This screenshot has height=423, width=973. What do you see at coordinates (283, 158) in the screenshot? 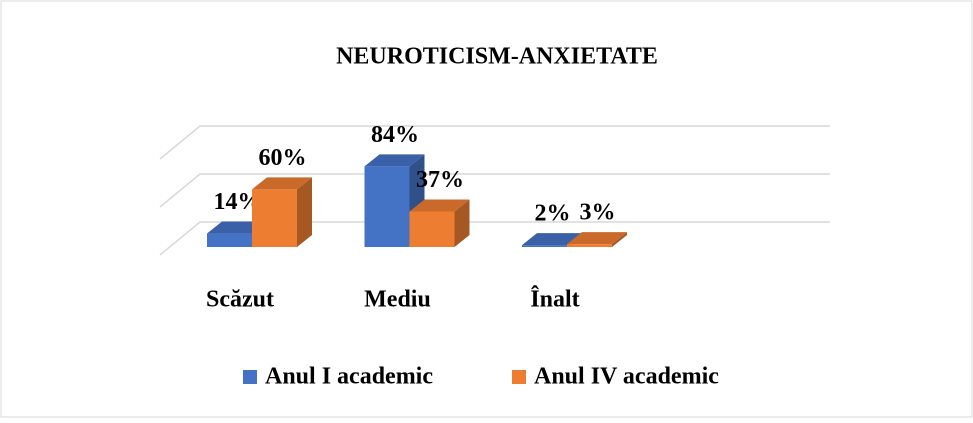
I see `data-label: 60%` at bounding box center [283, 158].